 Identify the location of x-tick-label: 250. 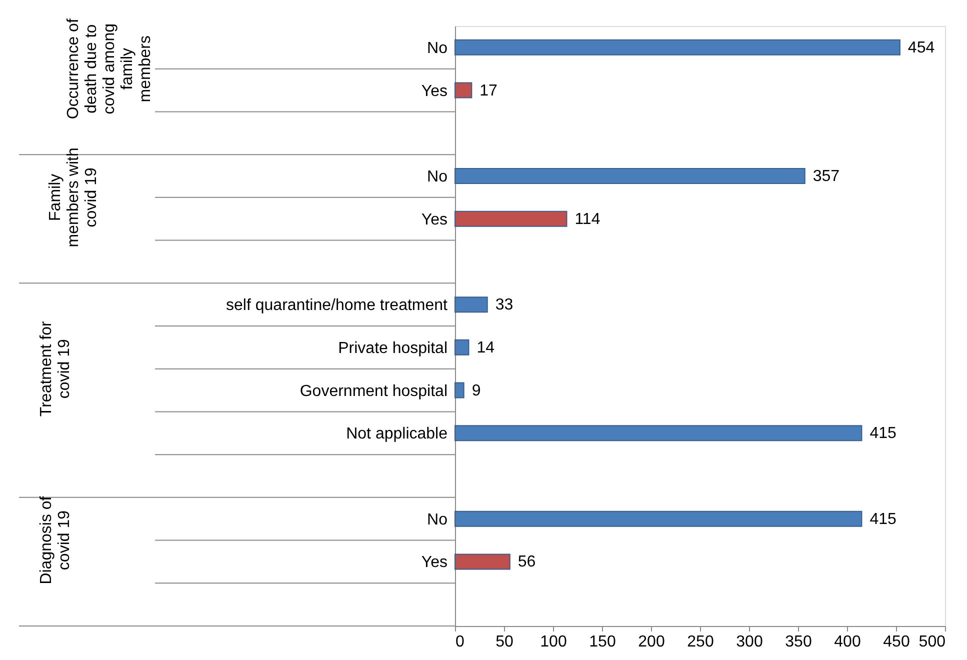
(700, 642).